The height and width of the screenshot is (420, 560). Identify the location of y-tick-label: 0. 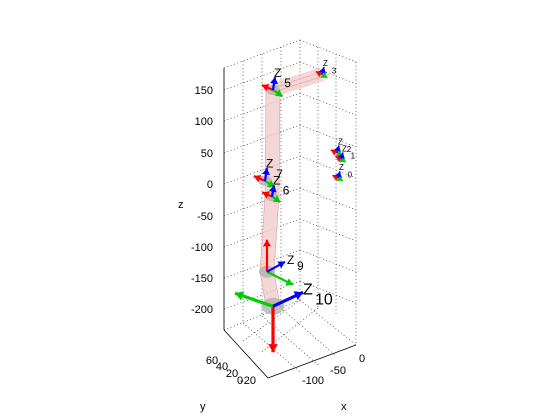
(240, 381).